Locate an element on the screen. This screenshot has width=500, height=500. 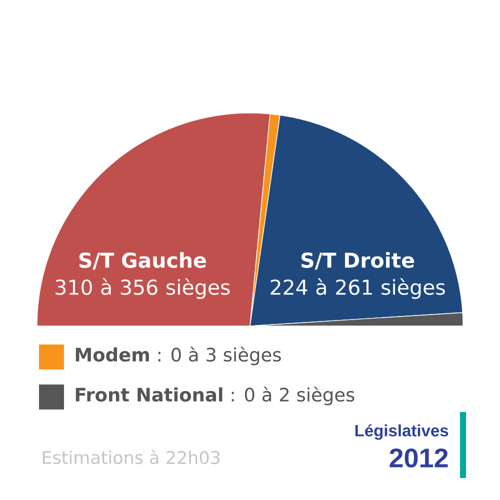
text: 2012 is located at coordinates (419, 458).